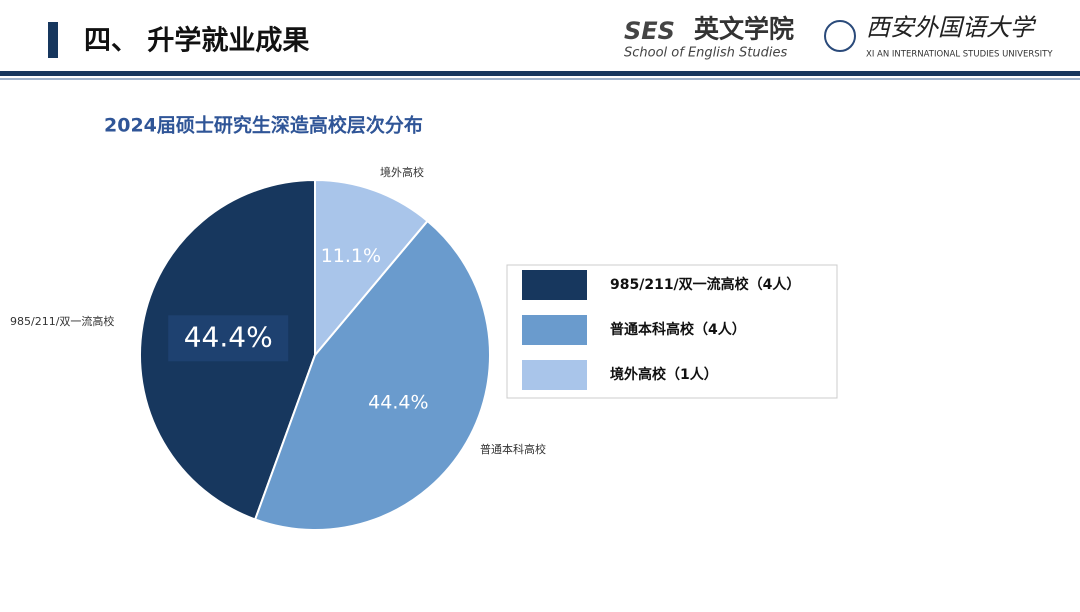 The image size is (1080, 612). Describe the element at coordinates (705, 53) in the screenshot. I see `school-en: School of English Studies` at that location.